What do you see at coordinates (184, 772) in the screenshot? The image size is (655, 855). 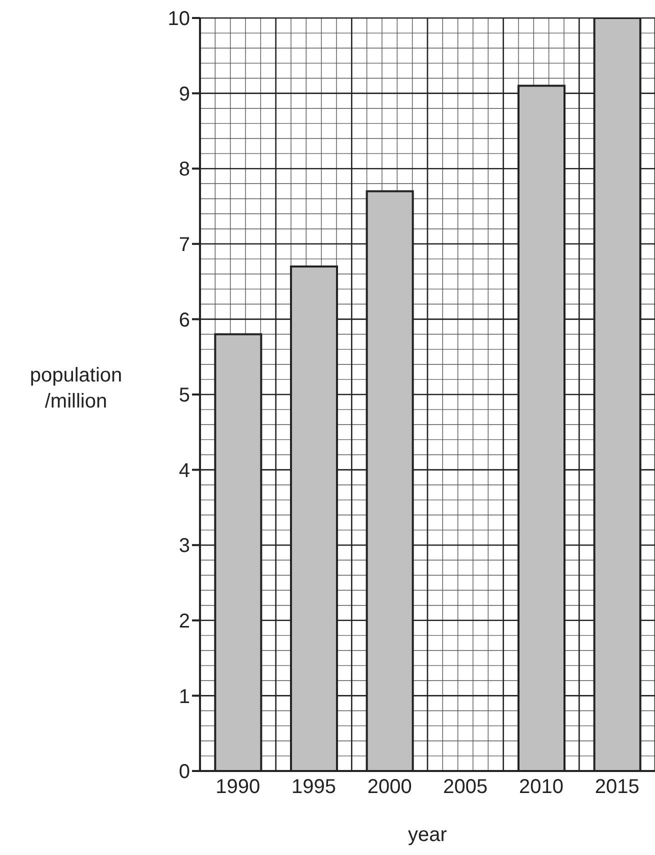 I see `y-tick-label: 0` at bounding box center [184, 772].